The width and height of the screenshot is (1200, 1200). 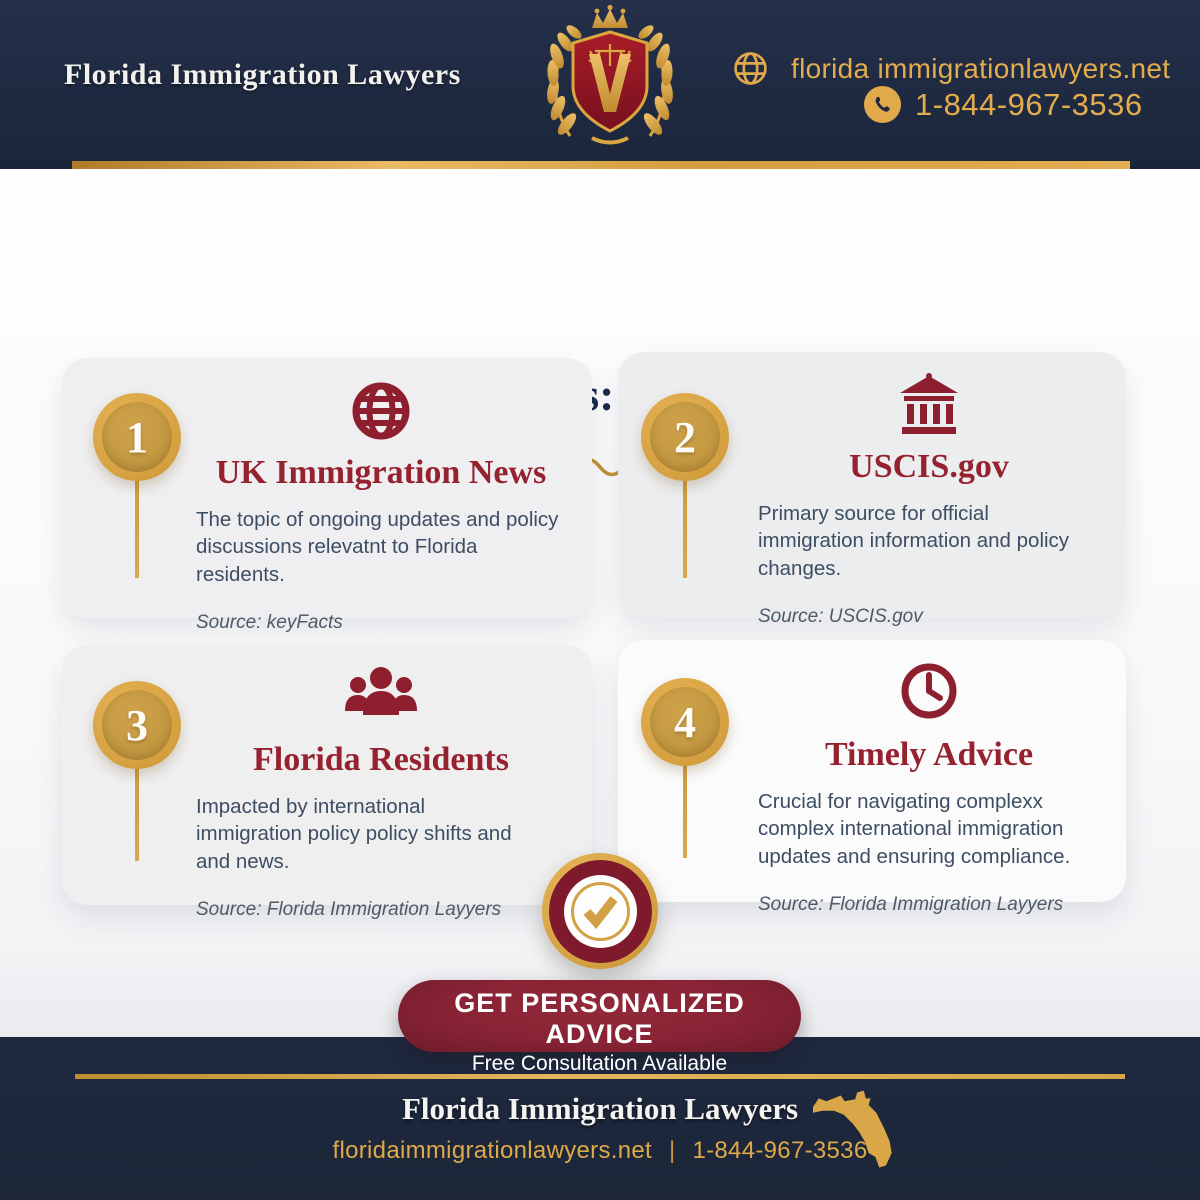 What do you see at coordinates (381, 472) in the screenshot?
I see `card-title: UK Immigration News` at bounding box center [381, 472].